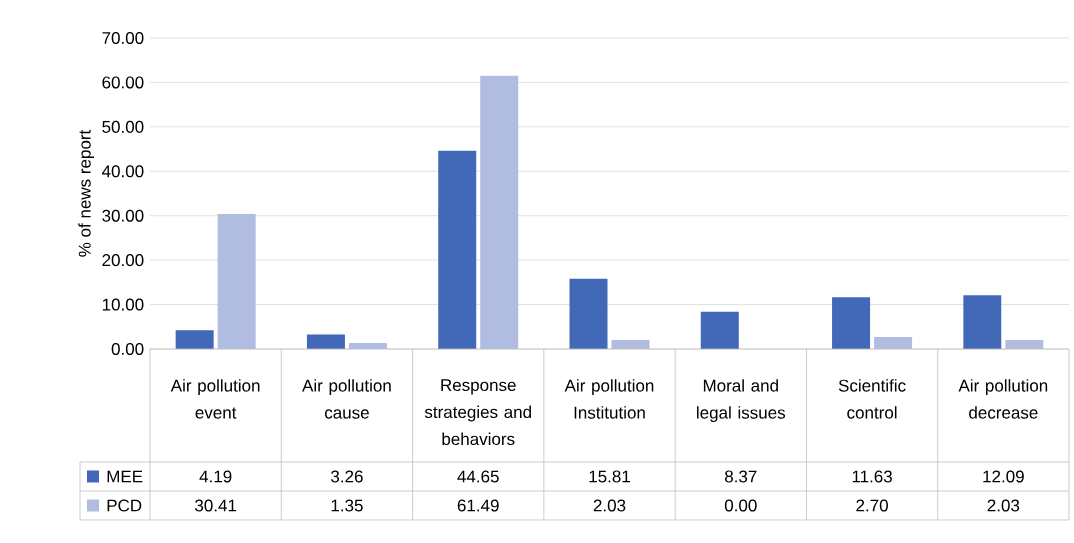  What do you see at coordinates (215, 476) in the screenshot?
I see `data-label: 4.19` at bounding box center [215, 476].